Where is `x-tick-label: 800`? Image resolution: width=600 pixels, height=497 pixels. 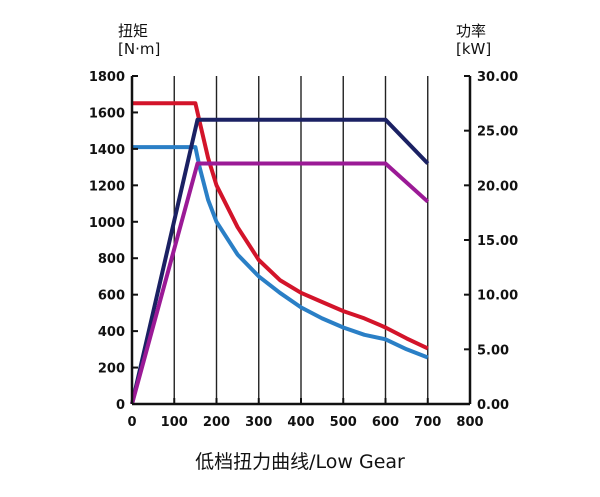
x-tick-label: 800 is located at coordinates (469, 422).